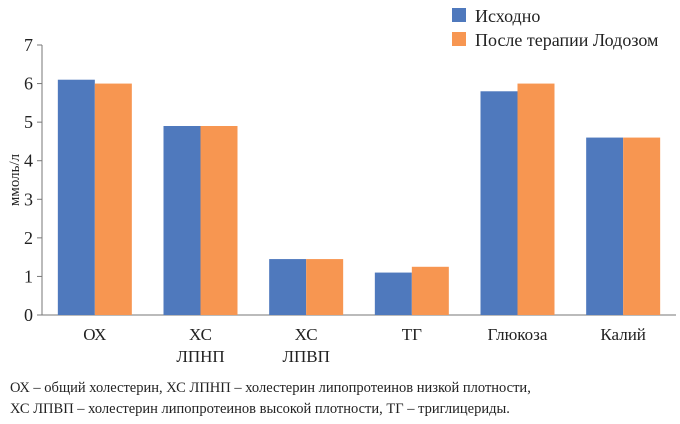 This screenshot has width=680, height=424. What do you see at coordinates (28, 199) in the screenshot?
I see `y-tick-label: 3` at bounding box center [28, 199].